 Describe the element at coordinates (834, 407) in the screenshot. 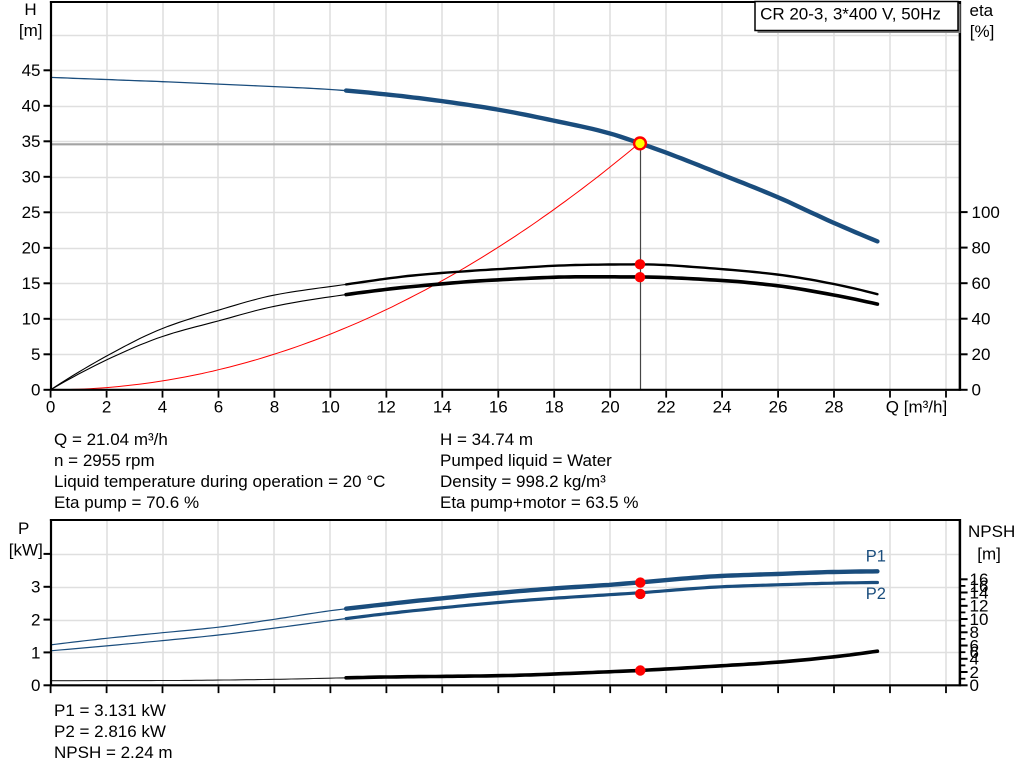

I see `svg-text: 28` at that location.